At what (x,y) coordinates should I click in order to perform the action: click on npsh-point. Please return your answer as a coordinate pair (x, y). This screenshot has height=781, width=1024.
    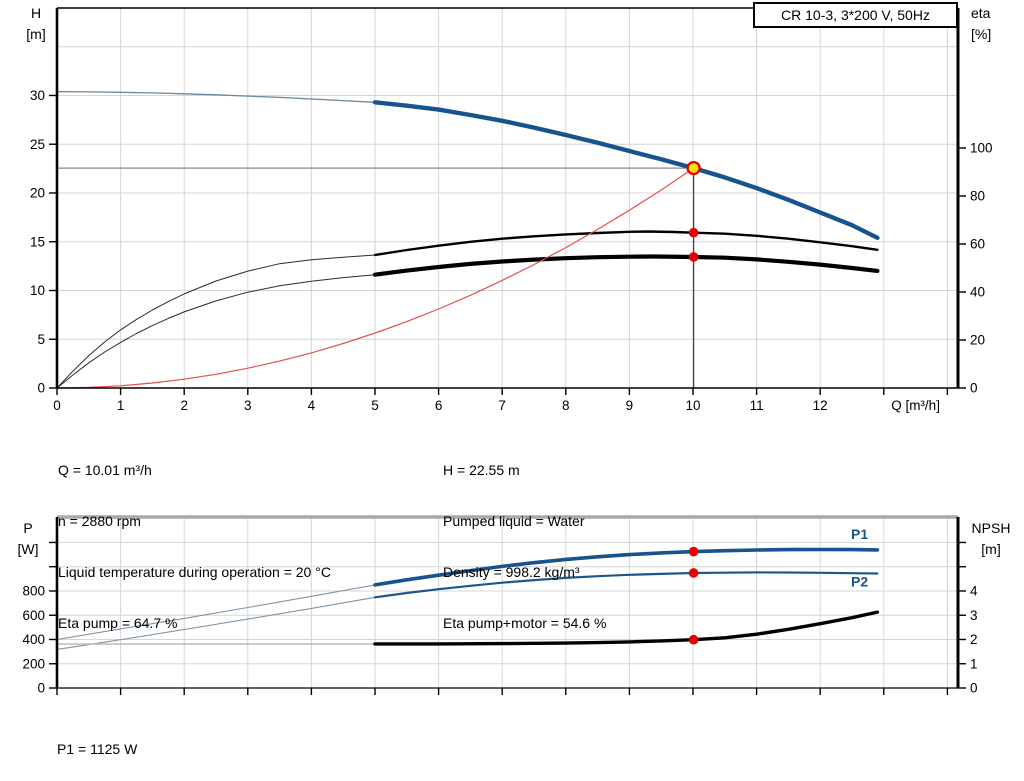
    Looking at the image, I should click on (693, 639).